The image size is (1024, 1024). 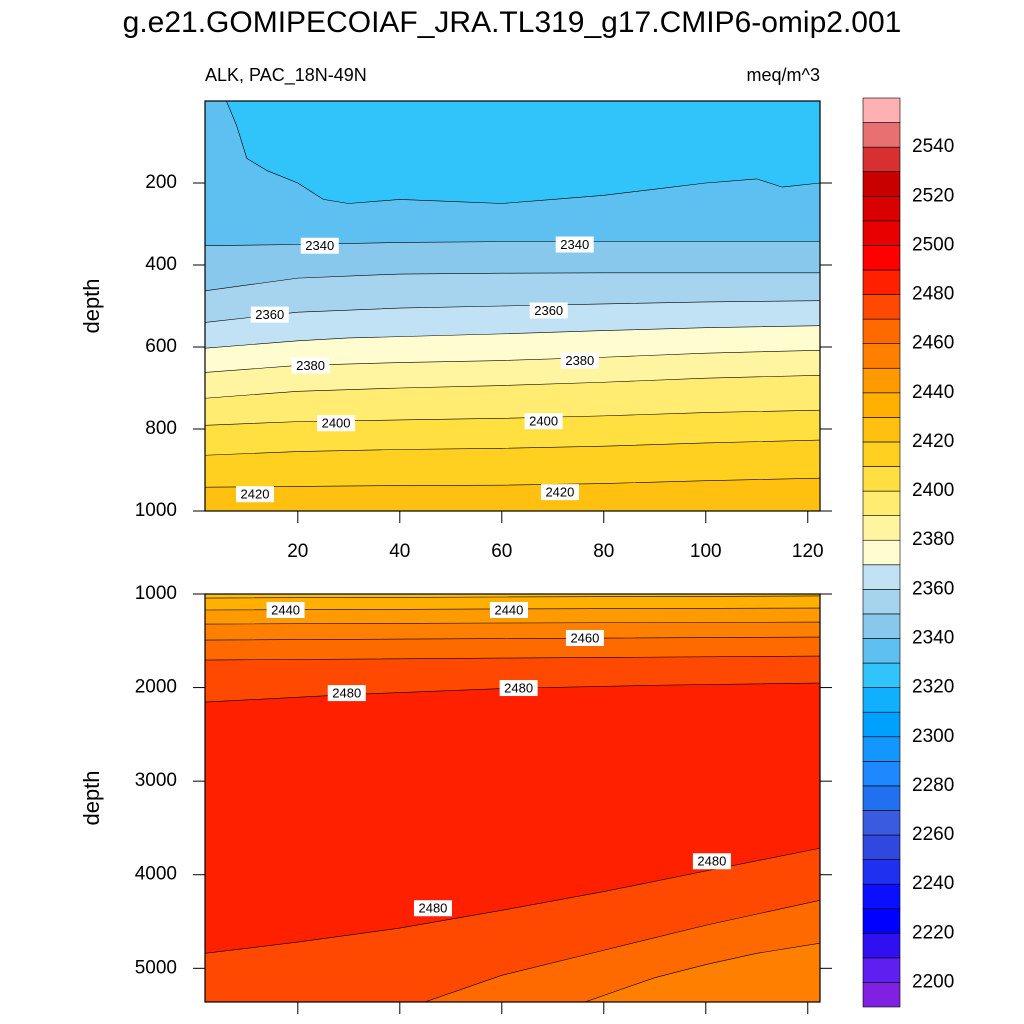 I want to click on colorbar-label: 2320, so click(x=933, y=687).